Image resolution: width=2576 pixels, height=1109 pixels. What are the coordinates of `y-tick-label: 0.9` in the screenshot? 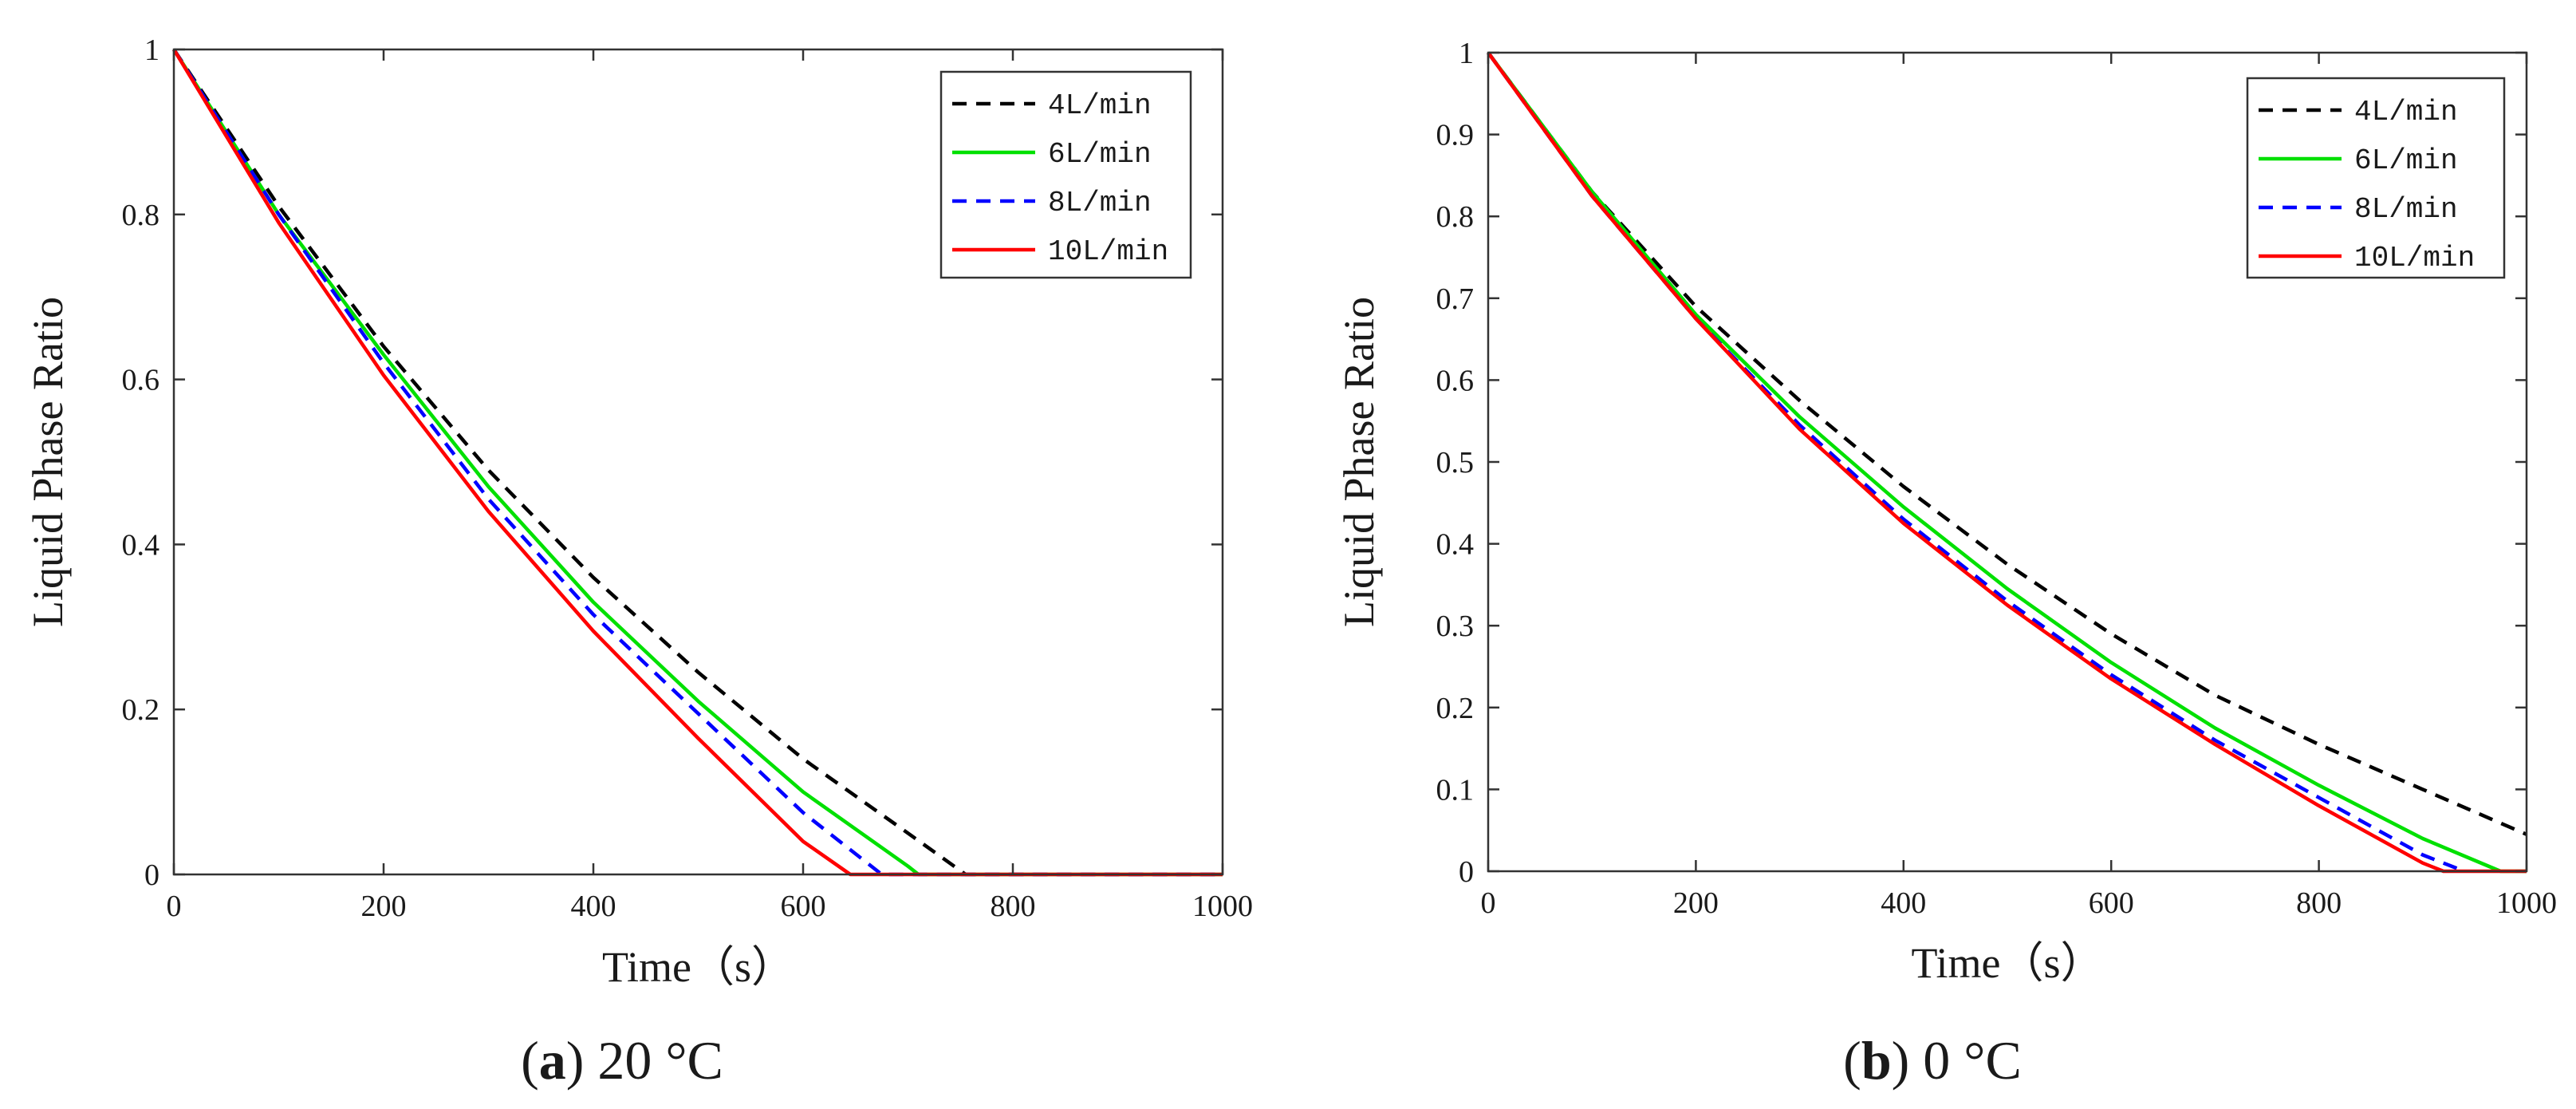 It's located at (1455, 135).